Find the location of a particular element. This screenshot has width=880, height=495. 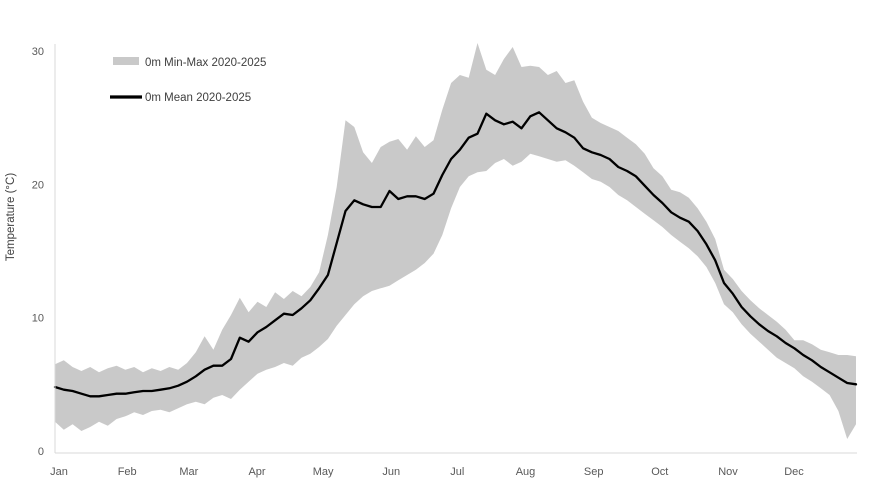

x-tick-label-jun: Jun is located at coordinates (391, 472).